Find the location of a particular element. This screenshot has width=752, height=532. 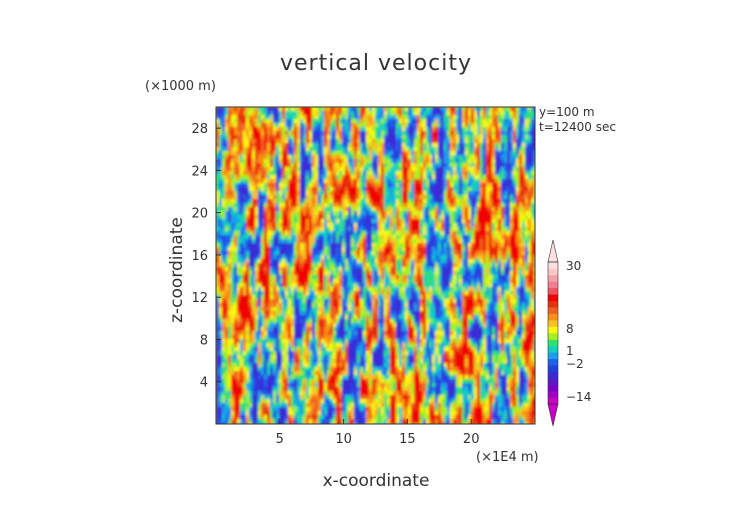

y-axis-ticks: 4 8 12 16 20 24 28 is located at coordinates (206, 256).